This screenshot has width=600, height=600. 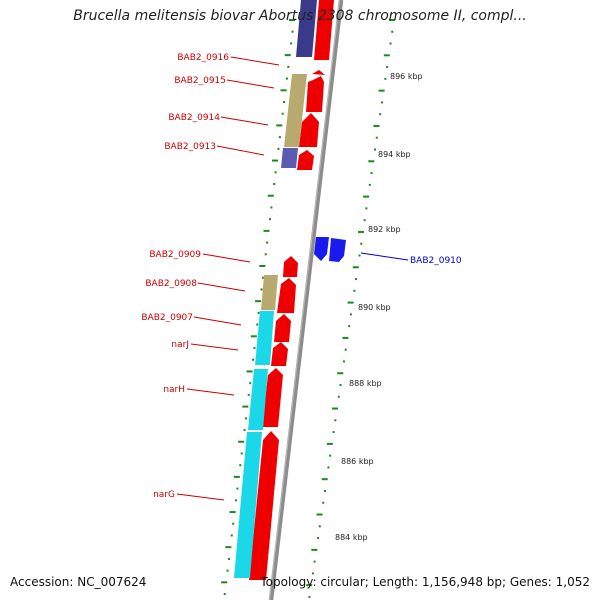 I want to click on gene-label: narJ, so click(x=180, y=345).